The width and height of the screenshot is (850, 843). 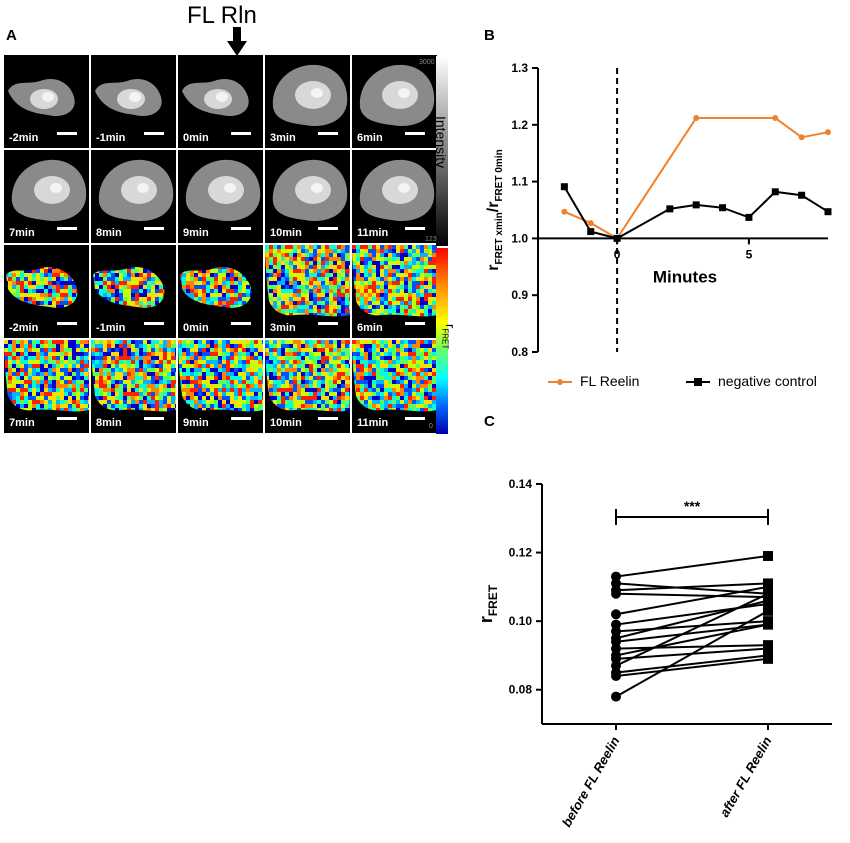 What do you see at coordinates (521, 621) in the screenshot?
I see `y-tick-label: 0.10` at bounding box center [521, 621].